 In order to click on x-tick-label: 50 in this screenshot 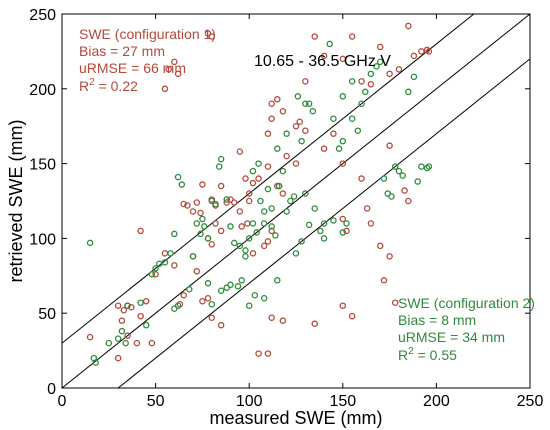, I will do `click(156, 401)`.